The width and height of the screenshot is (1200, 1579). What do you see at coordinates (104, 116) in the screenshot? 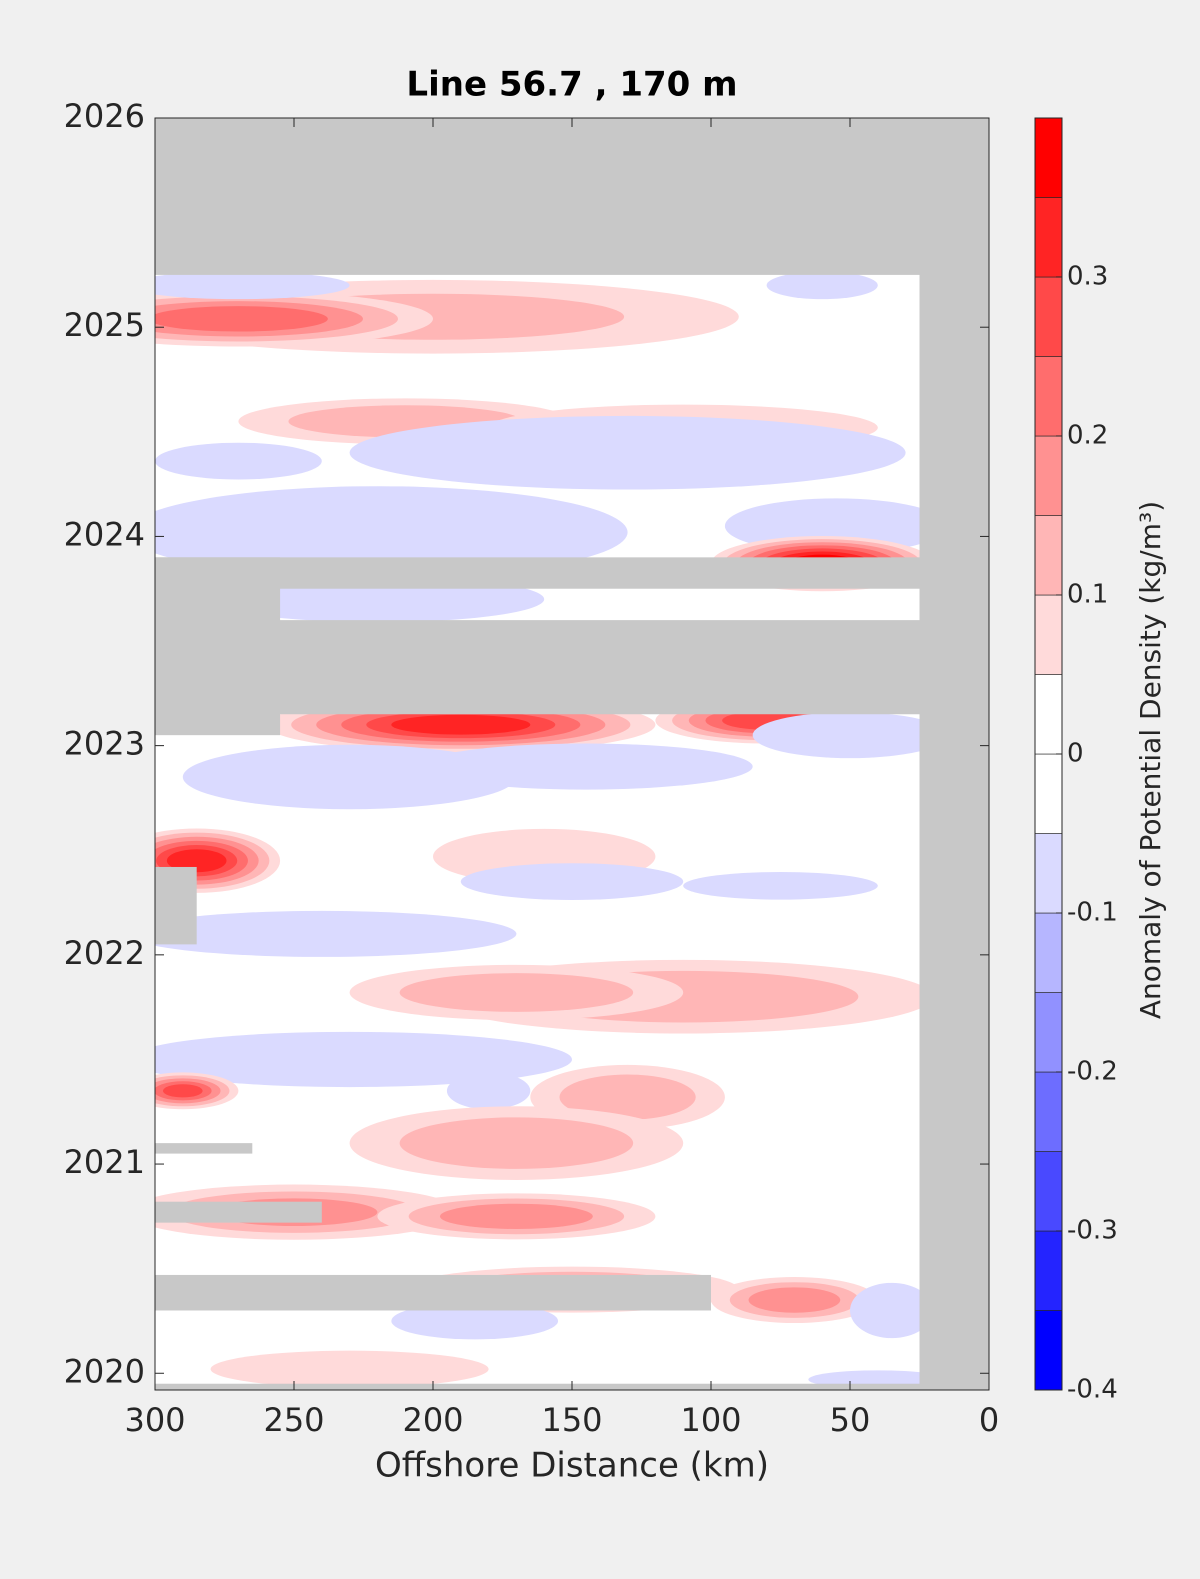
I see `y-tick-label: 2026` at bounding box center [104, 116].